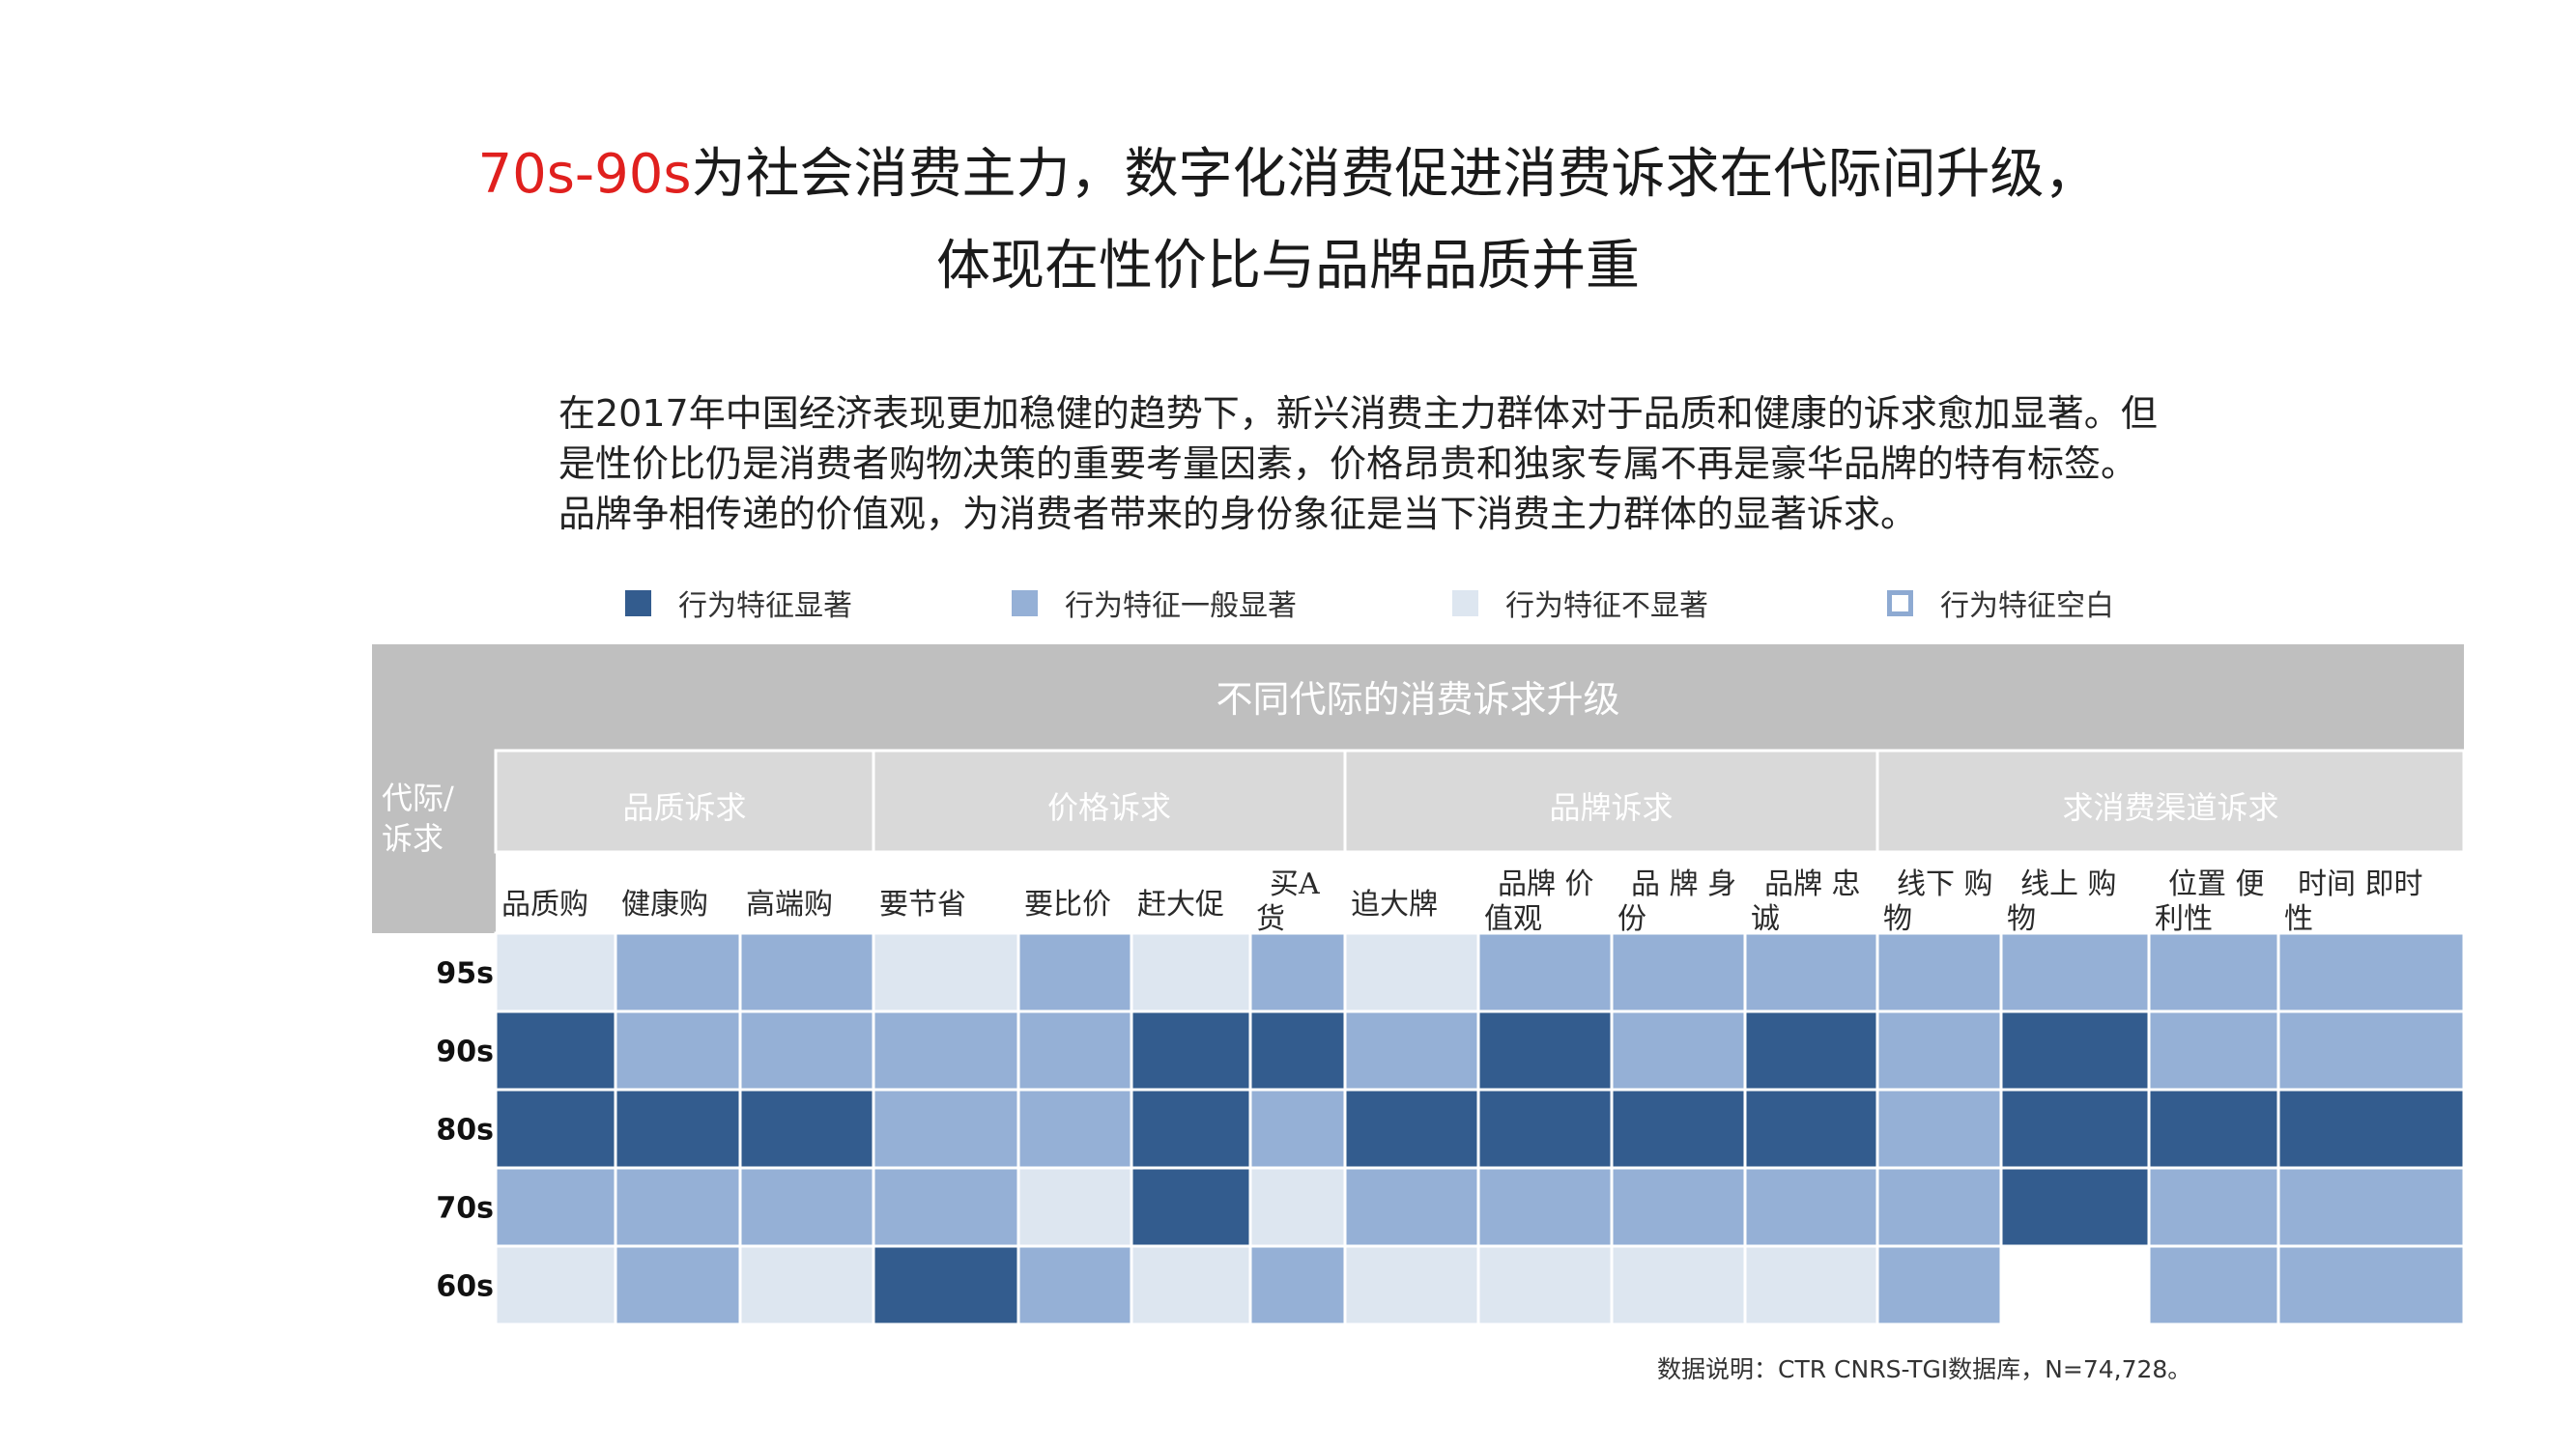 The width and height of the screenshot is (2576, 1449). I want to click on group-header-label: 求消费渠道诉求, so click(2170, 807).